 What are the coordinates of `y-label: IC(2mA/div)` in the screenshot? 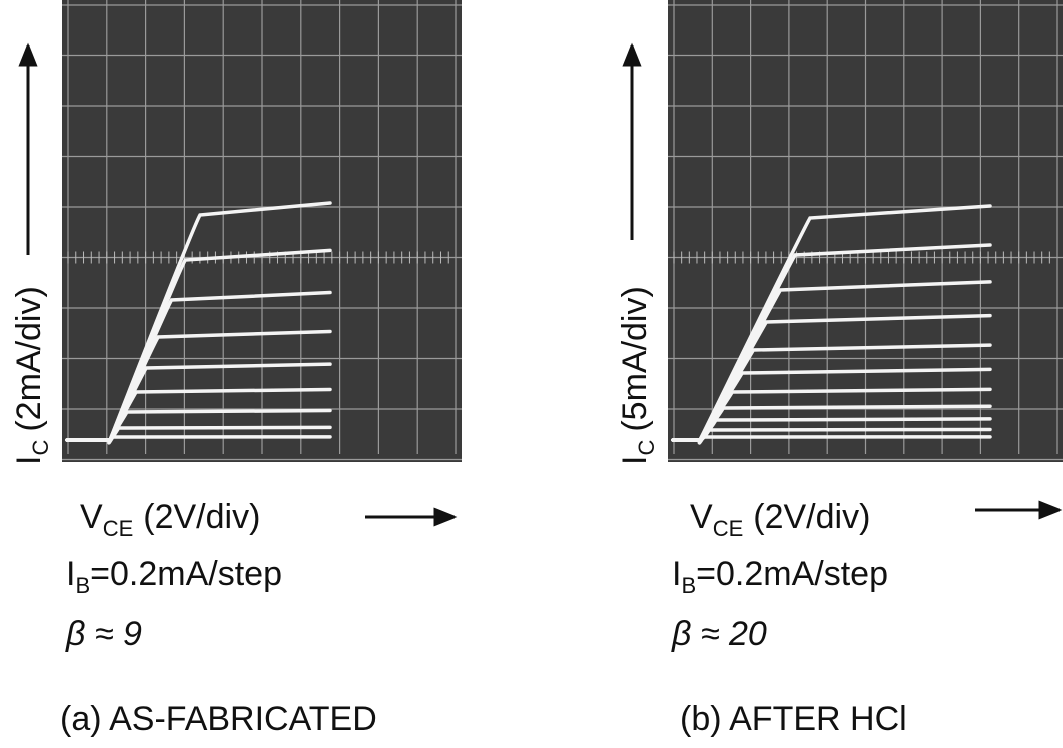 It's located at (31, 375).